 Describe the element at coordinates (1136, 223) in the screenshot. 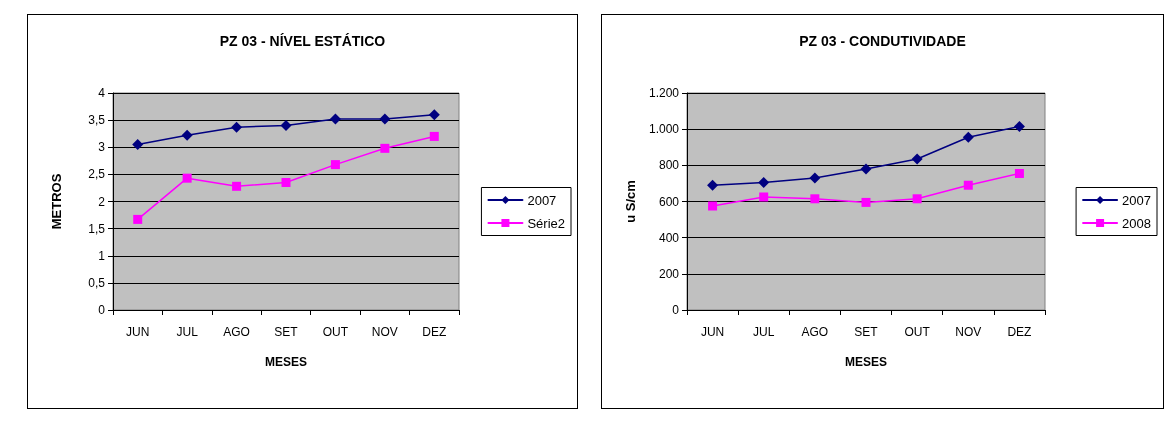

I see `legend-label: 2008` at that location.